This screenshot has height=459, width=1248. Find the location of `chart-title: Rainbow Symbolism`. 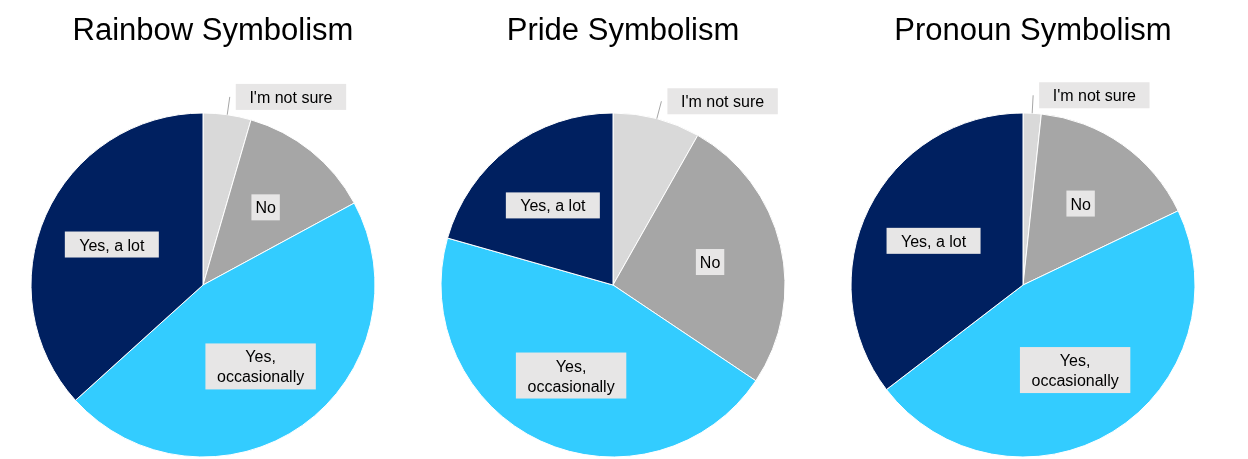

chart-title: Rainbow Symbolism is located at coordinates (213, 30).